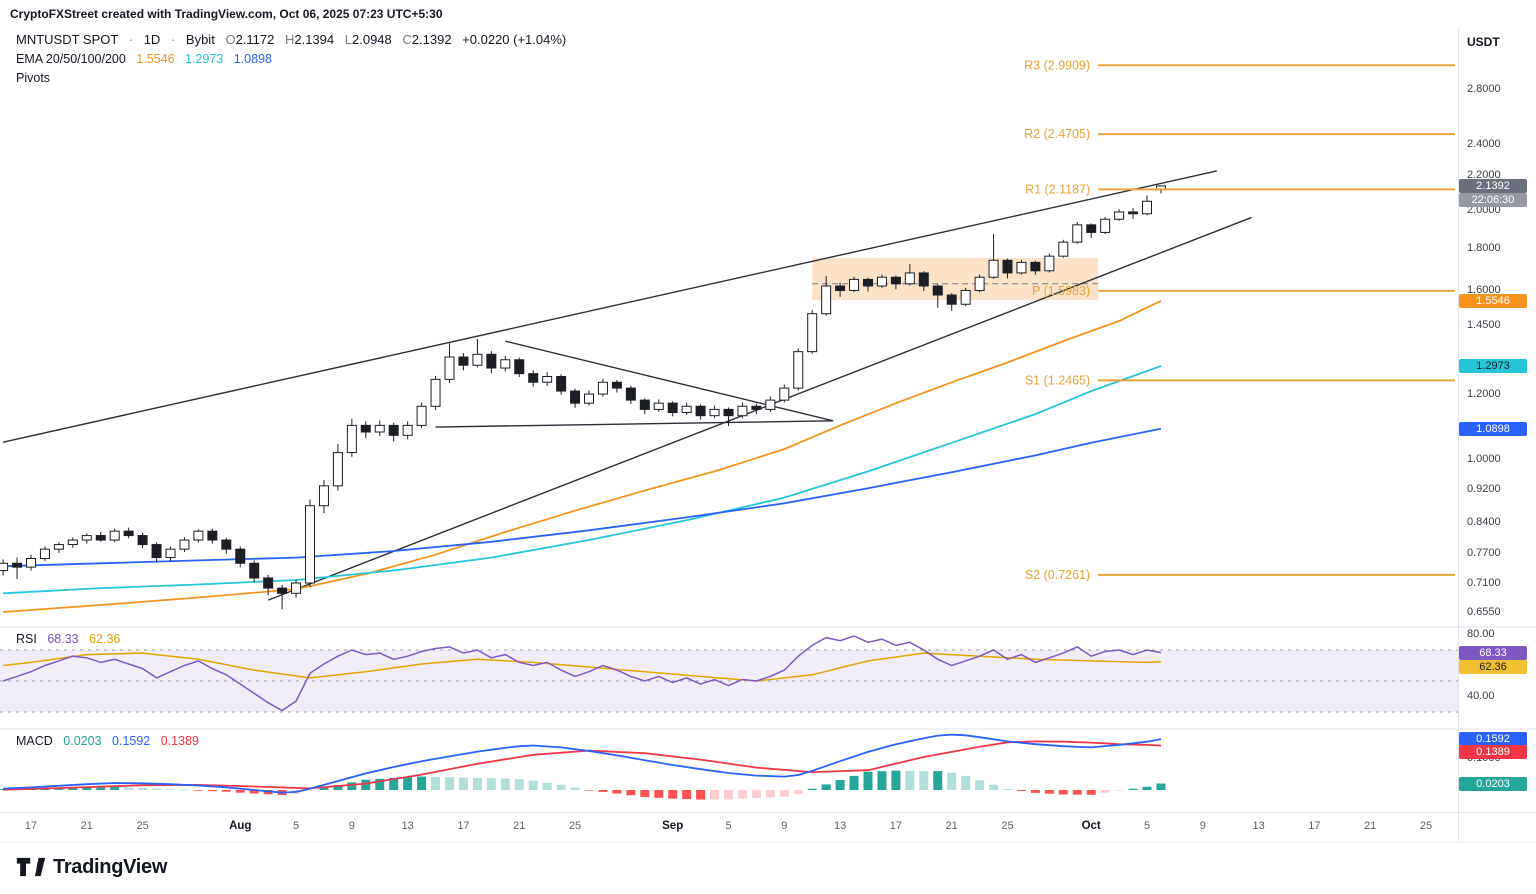  What do you see at coordinates (1481, 696) in the screenshot?
I see `rsi-tick: 40.00` at bounding box center [1481, 696].